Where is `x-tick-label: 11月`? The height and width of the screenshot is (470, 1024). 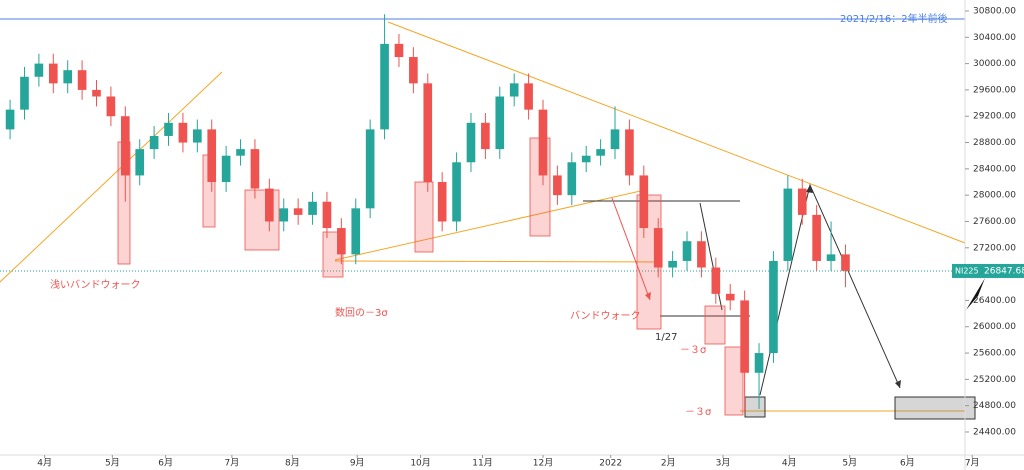 x-tick-label: 11月 is located at coordinates (482, 463).